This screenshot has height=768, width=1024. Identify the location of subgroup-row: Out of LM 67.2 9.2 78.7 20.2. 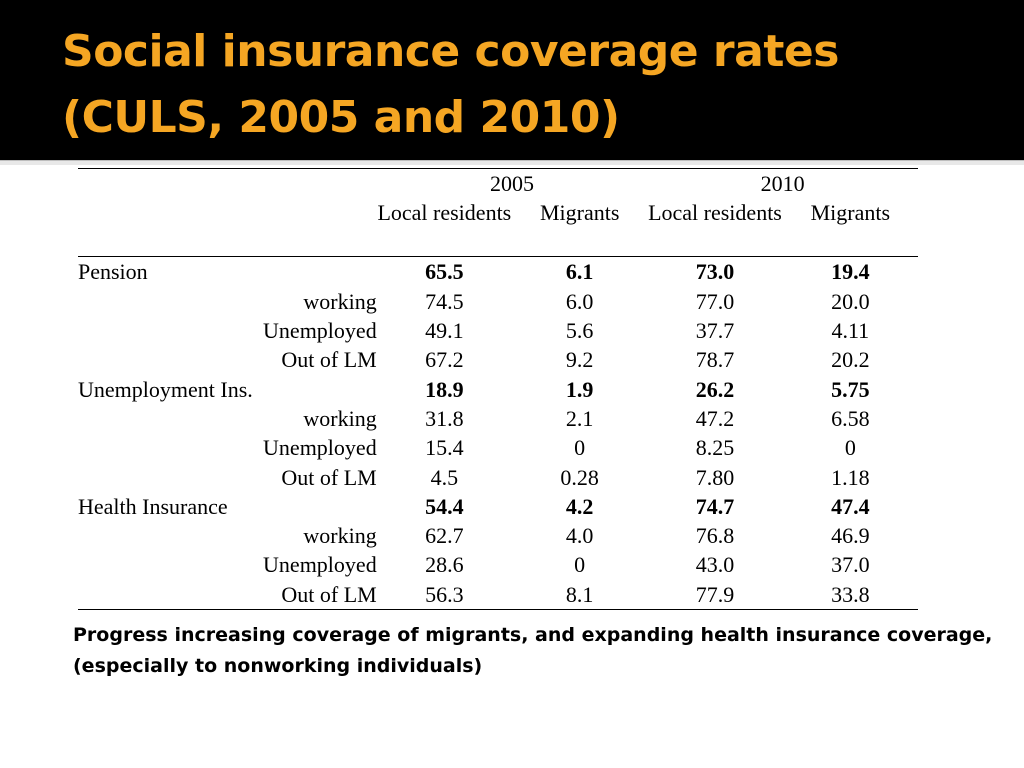
(498, 359).